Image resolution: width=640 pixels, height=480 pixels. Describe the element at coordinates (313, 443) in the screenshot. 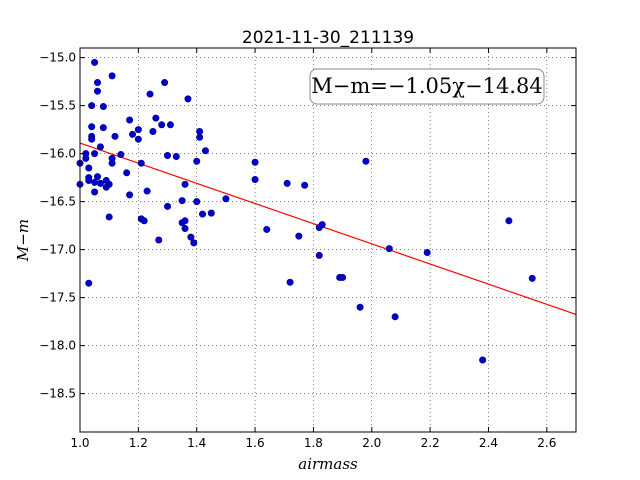

I see `x-tick-label: 1.8` at that location.